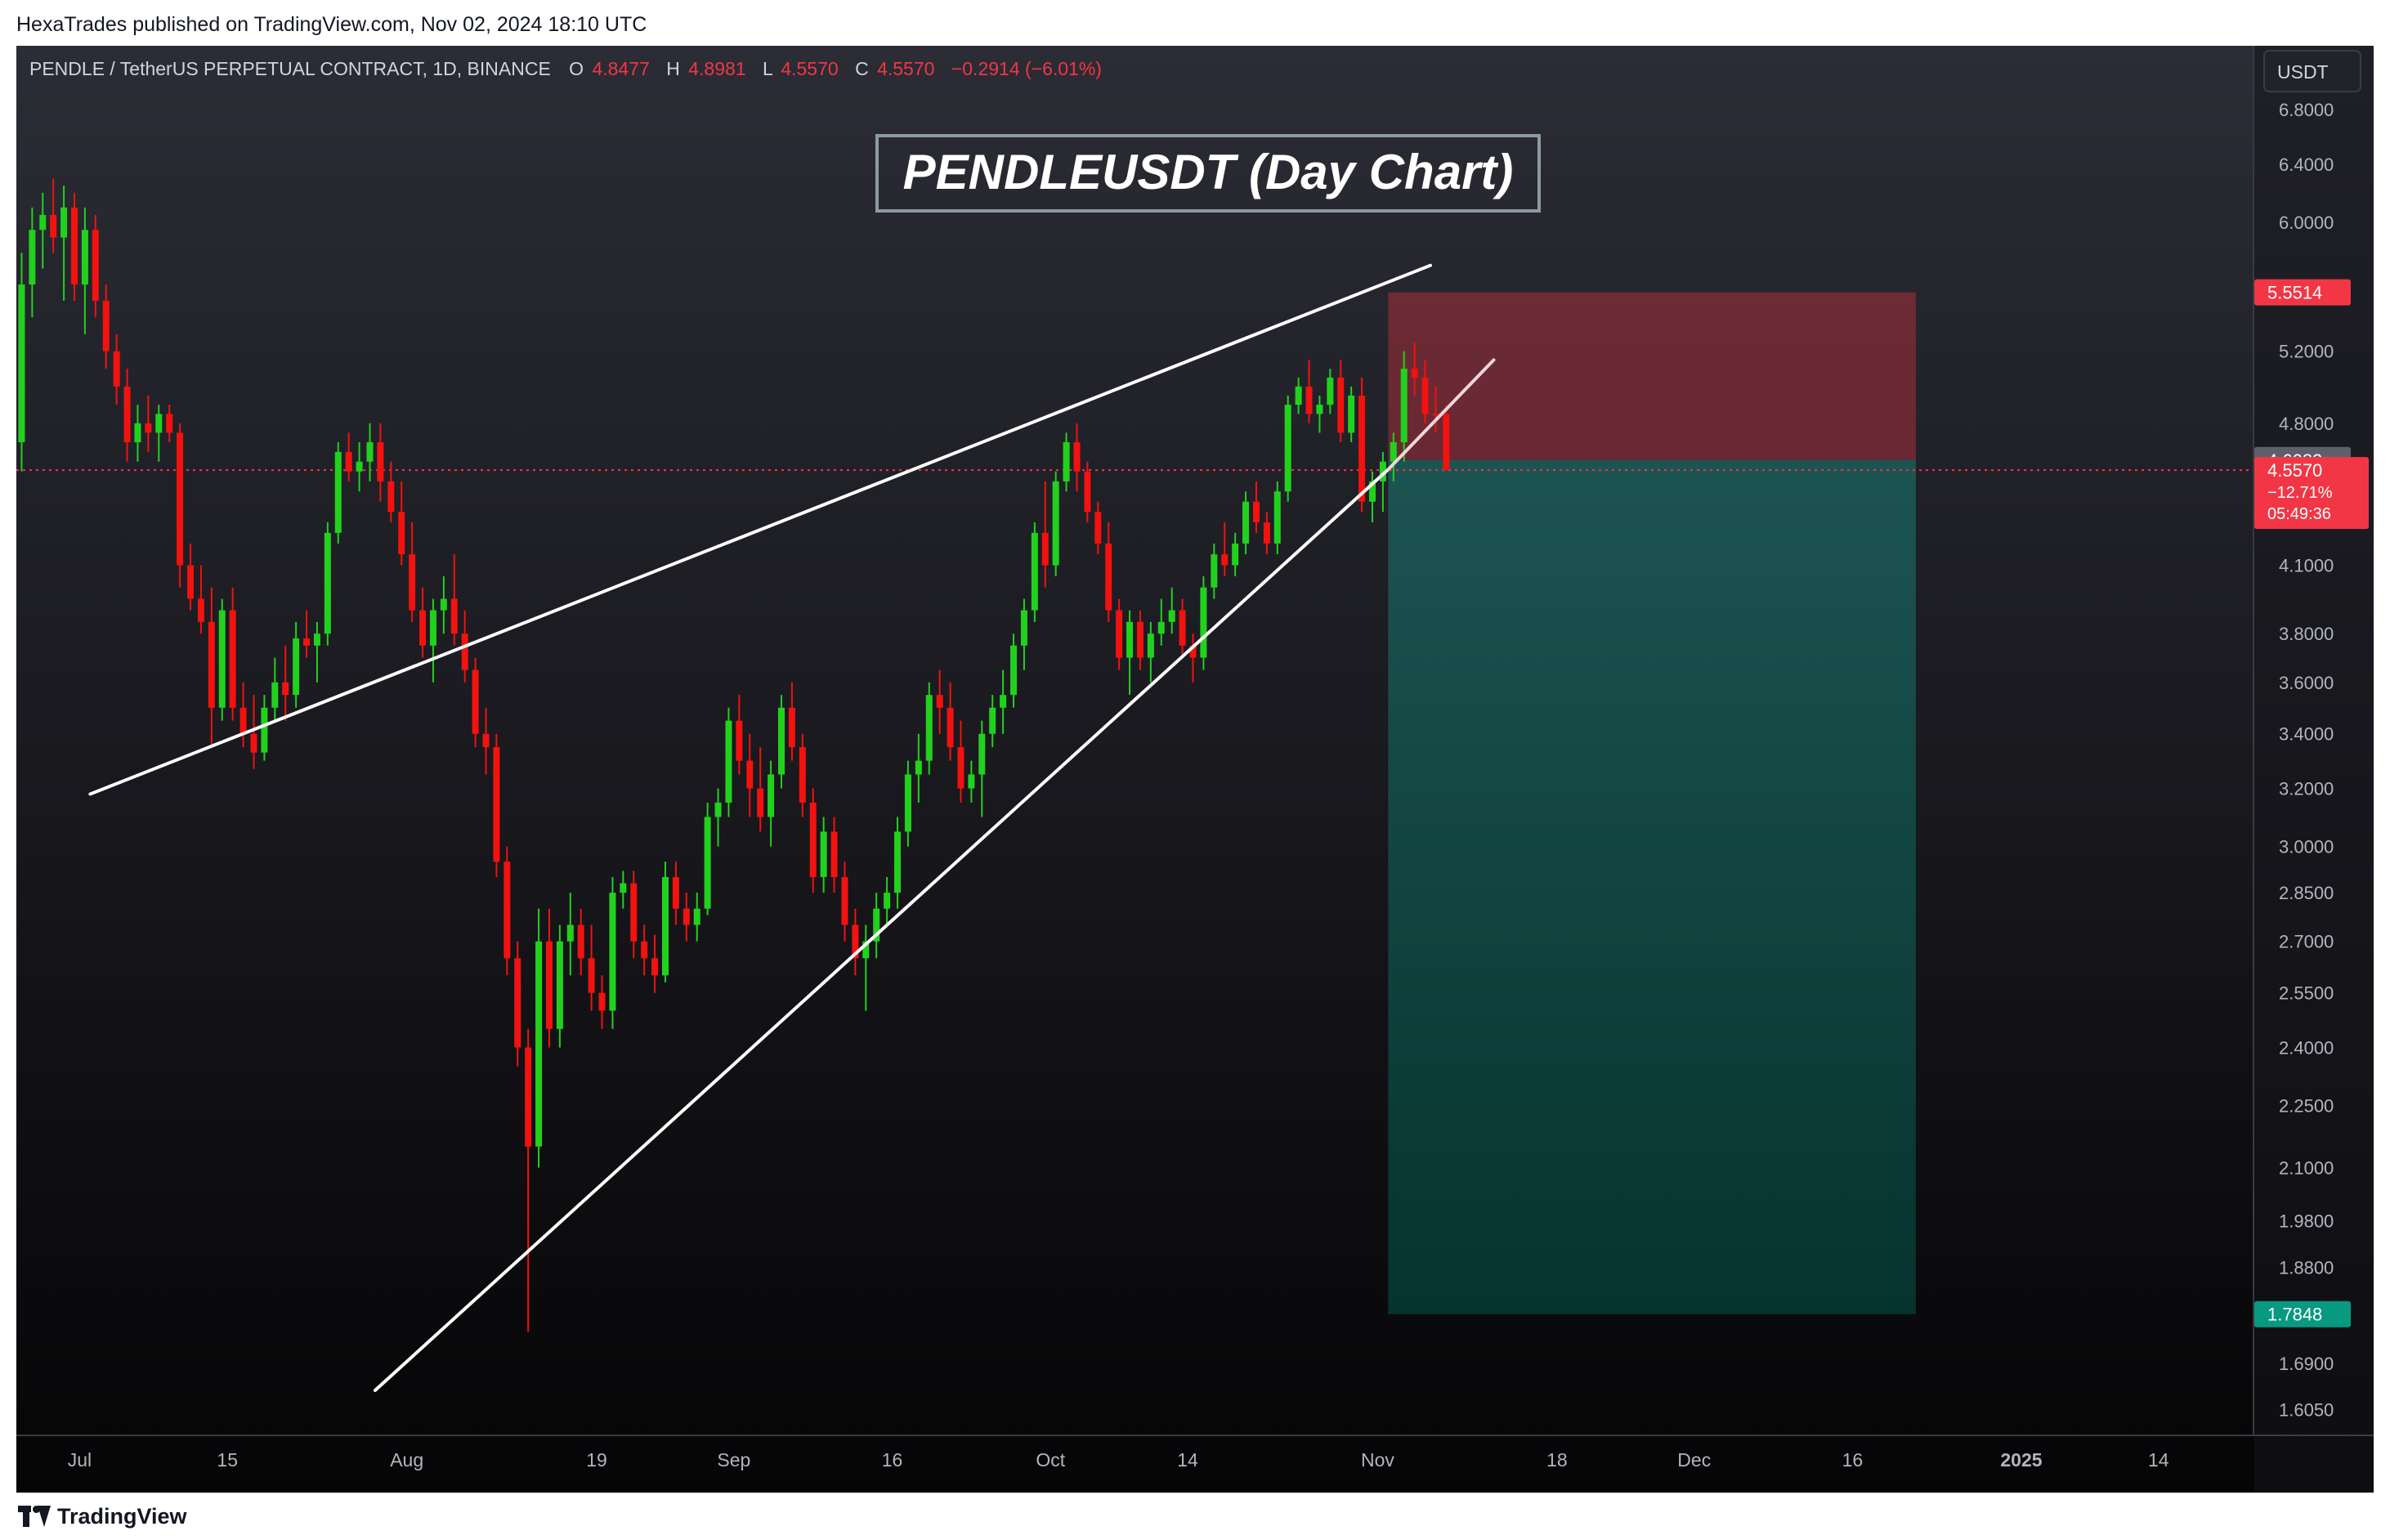  Describe the element at coordinates (2306, 893) in the screenshot. I see `price-tick-label: 2.8500` at that location.